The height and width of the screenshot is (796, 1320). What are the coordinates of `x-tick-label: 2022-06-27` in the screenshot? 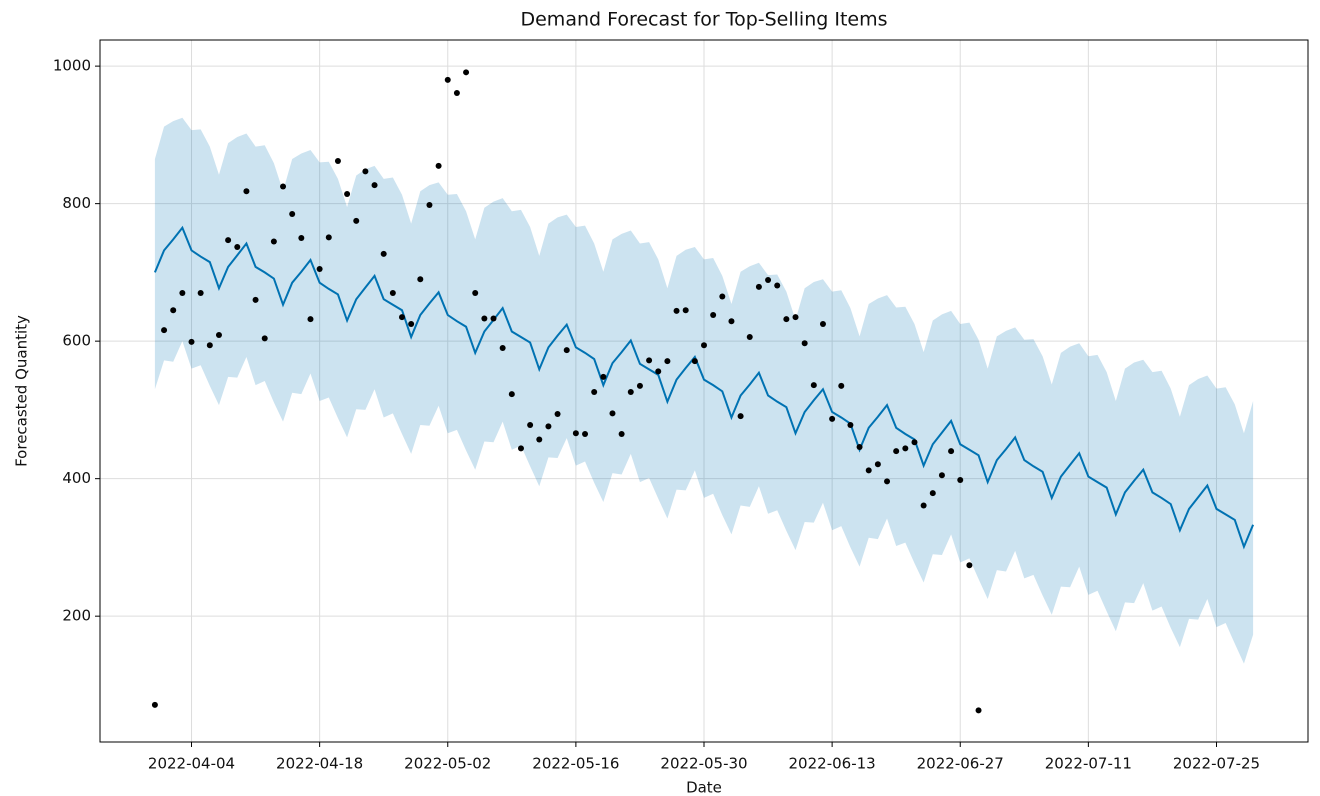 It's located at (960, 764).